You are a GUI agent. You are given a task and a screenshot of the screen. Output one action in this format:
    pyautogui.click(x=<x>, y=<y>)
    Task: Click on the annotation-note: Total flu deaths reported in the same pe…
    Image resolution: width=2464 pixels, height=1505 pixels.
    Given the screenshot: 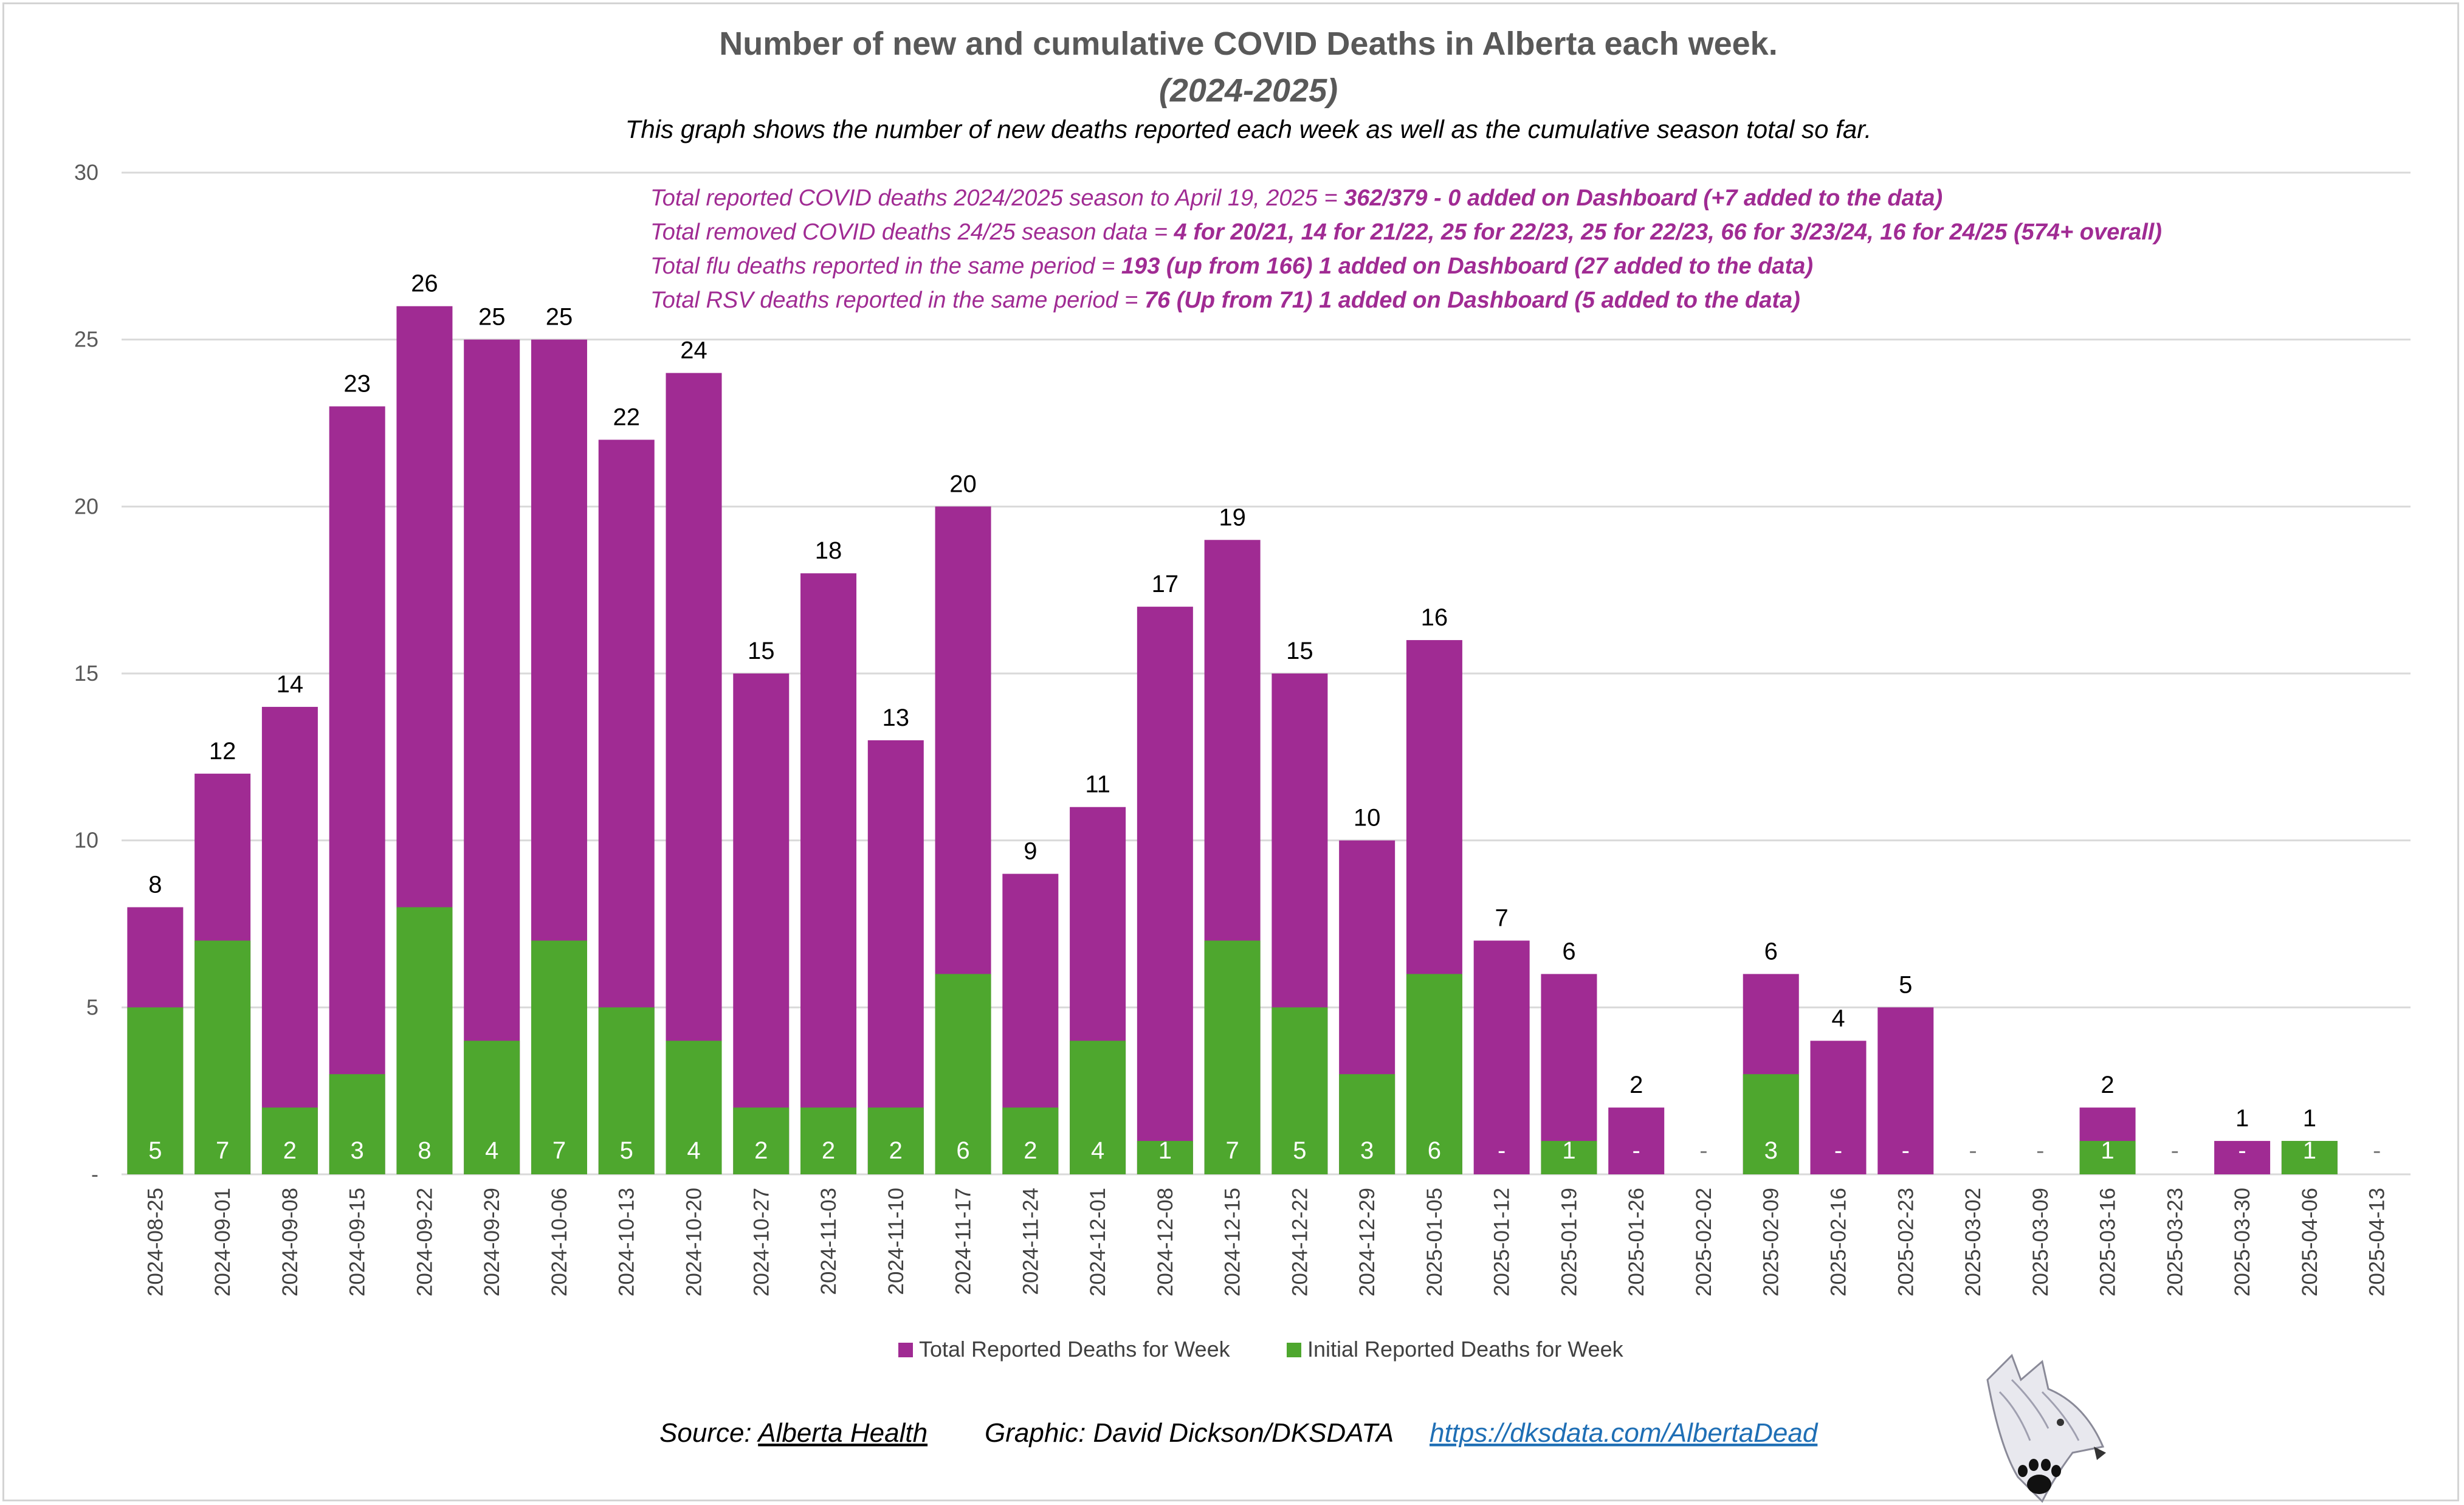 What is the action you would take?
    pyautogui.click(x=1232, y=266)
    